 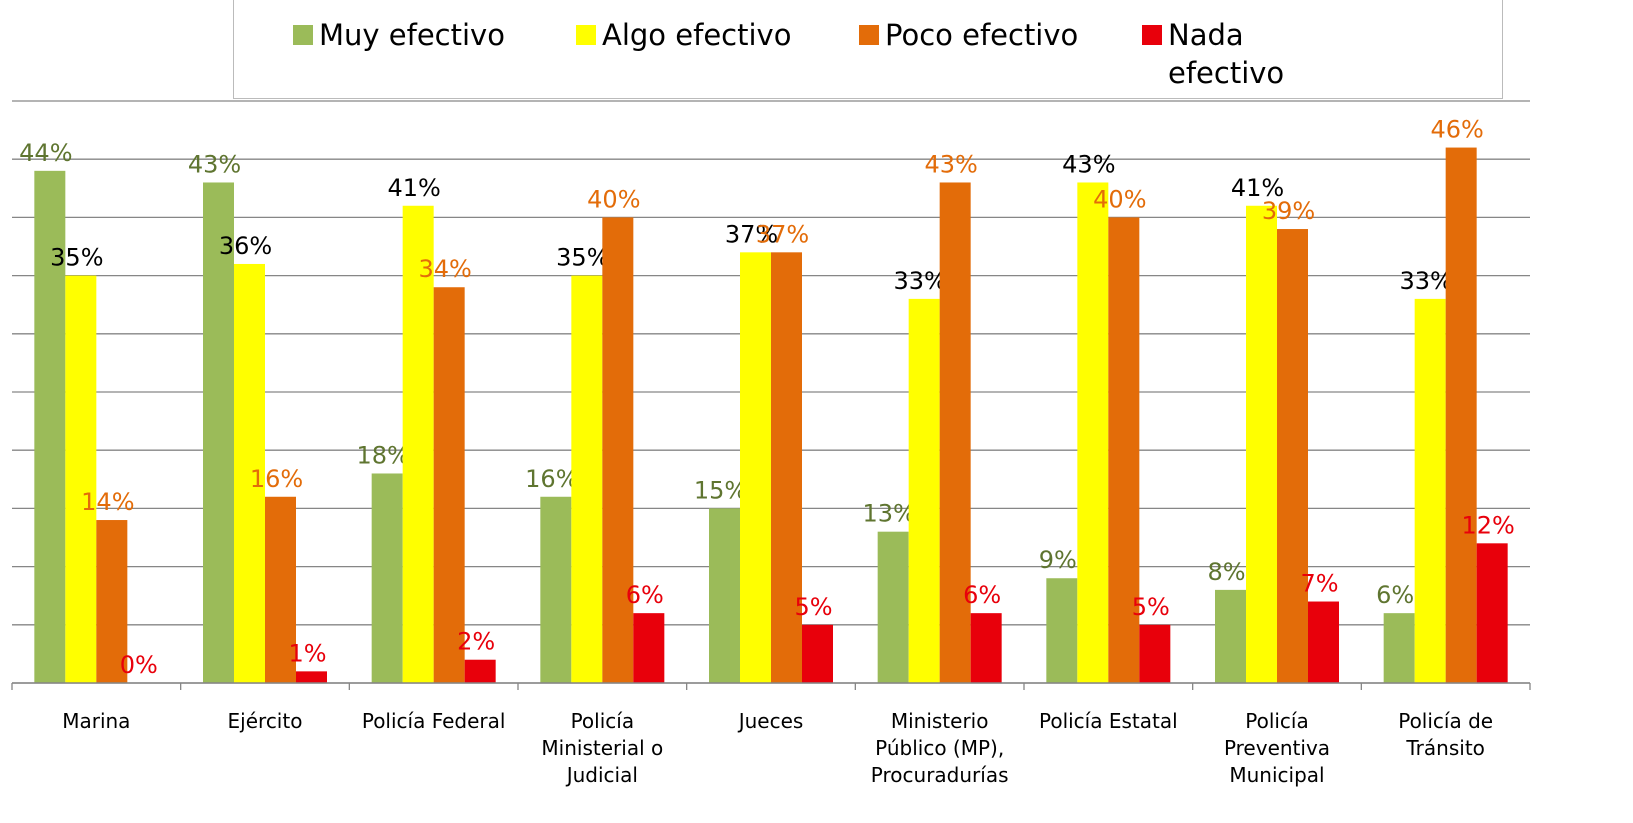 I want to click on data-label: 15%, so click(x=720, y=490).